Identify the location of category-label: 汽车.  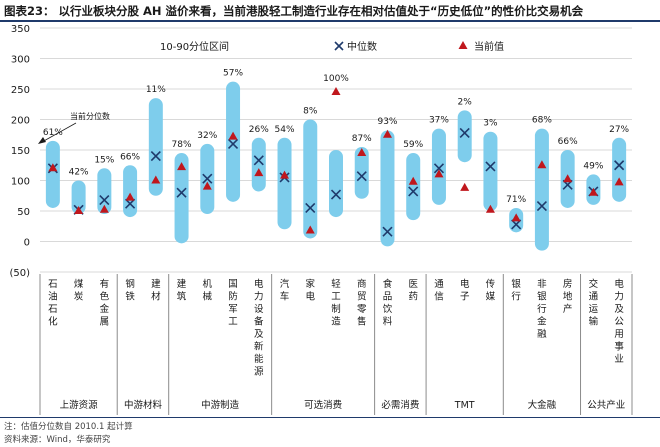
(285, 290).